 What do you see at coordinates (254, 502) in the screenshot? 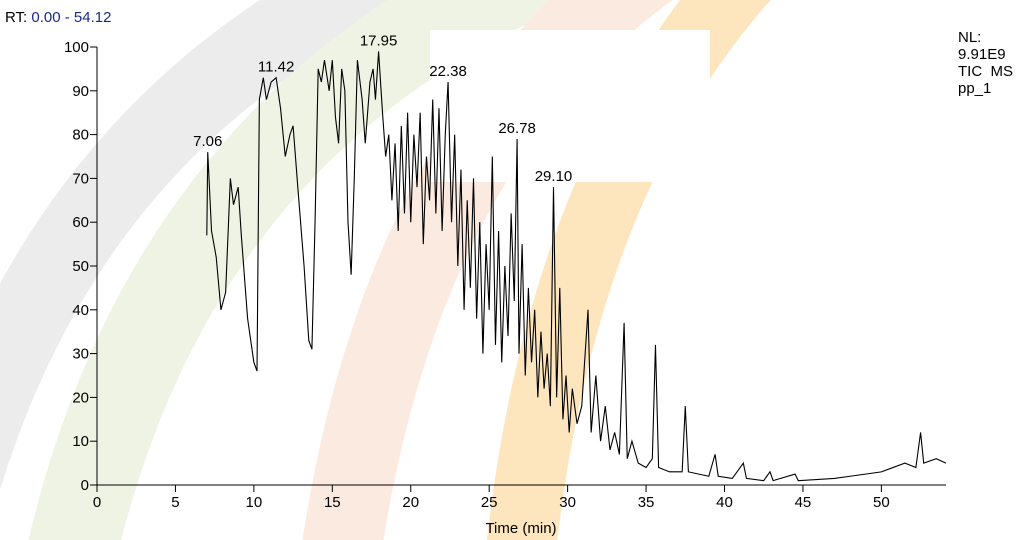
I see `x-tick-label: 10` at bounding box center [254, 502].